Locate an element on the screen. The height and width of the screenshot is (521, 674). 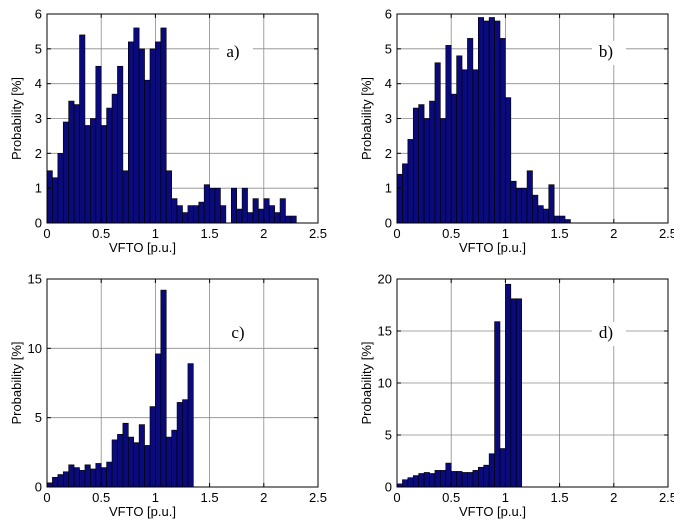
y-tick-label: 3 is located at coordinates (38, 118).